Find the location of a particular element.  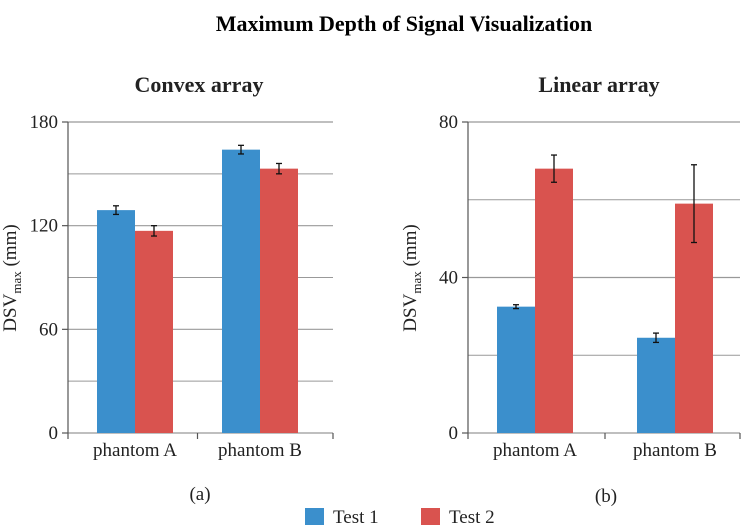

legend-label-test1: Test 1 is located at coordinates (356, 516).